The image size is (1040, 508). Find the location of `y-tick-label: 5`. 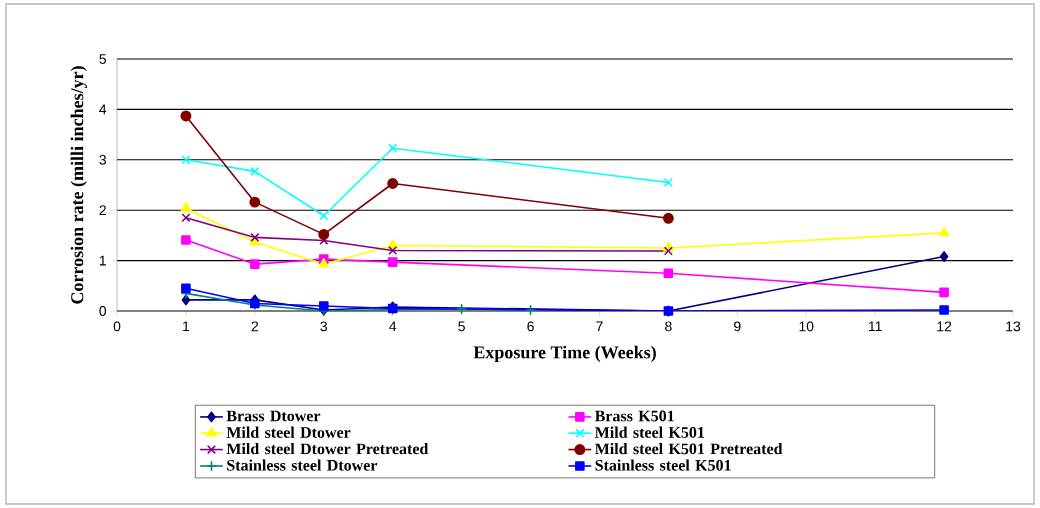

y-tick-label: 5 is located at coordinates (103, 59).